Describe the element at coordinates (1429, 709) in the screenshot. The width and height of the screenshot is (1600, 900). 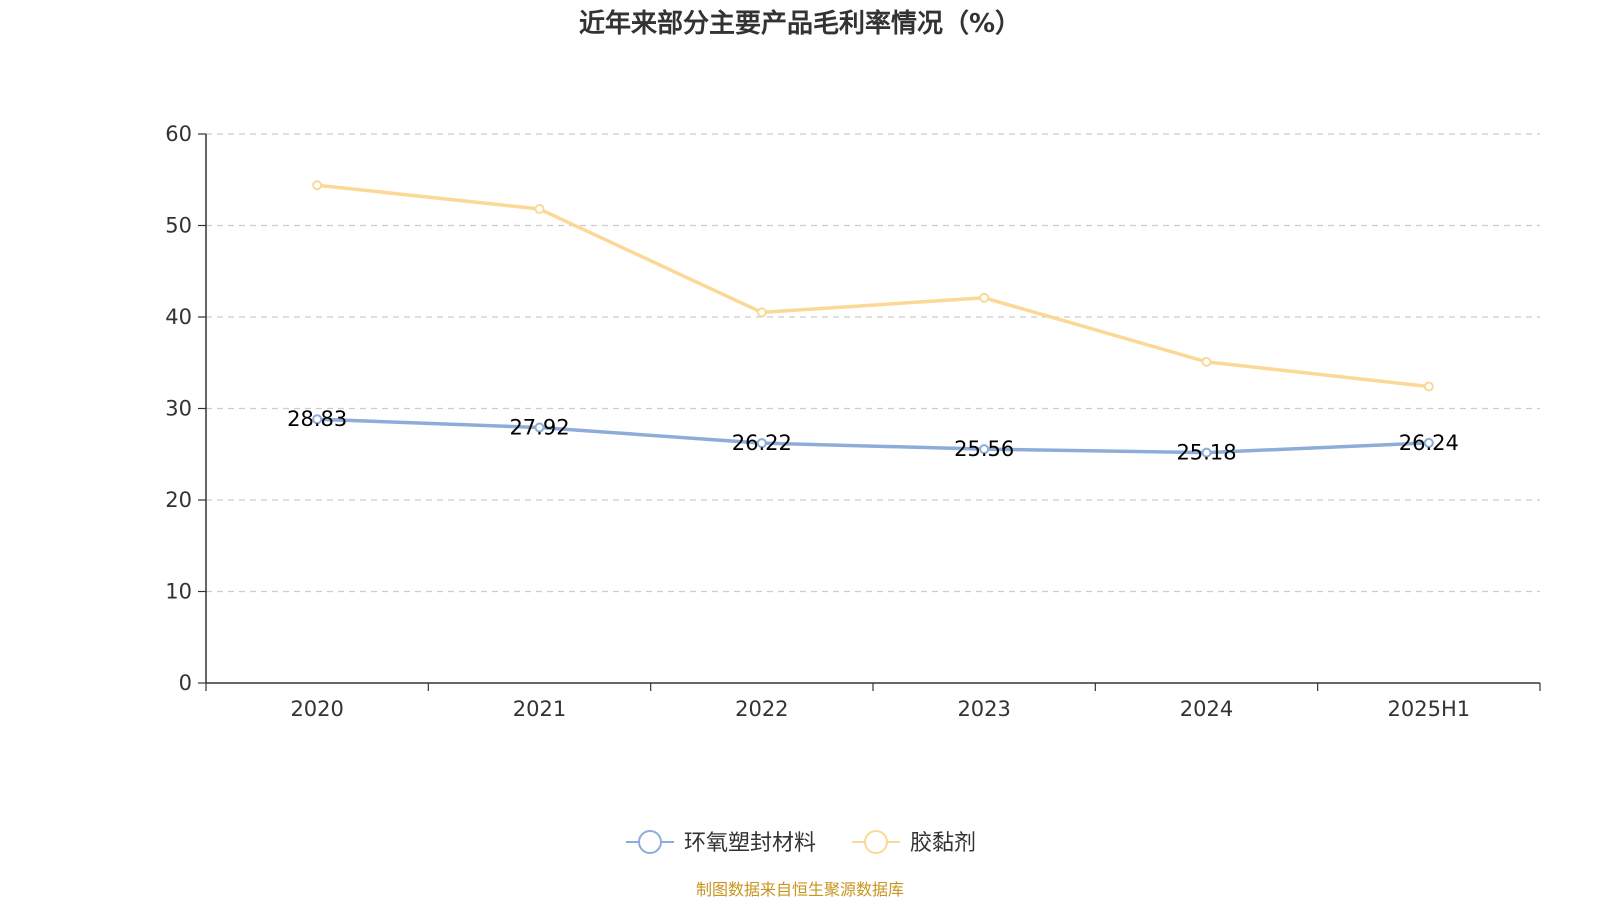
I see `x-tick-label: 2025H1` at that location.